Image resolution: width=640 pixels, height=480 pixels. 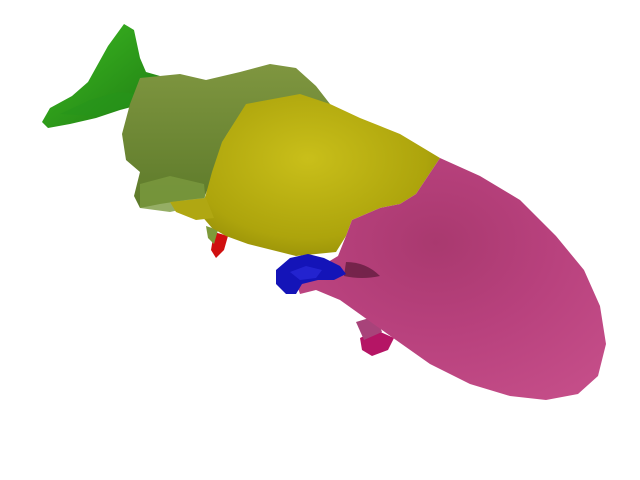 What do you see at coordinates (320, 175) in the screenshot?
I see `mid-body-segment` at bounding box center [320, 175].